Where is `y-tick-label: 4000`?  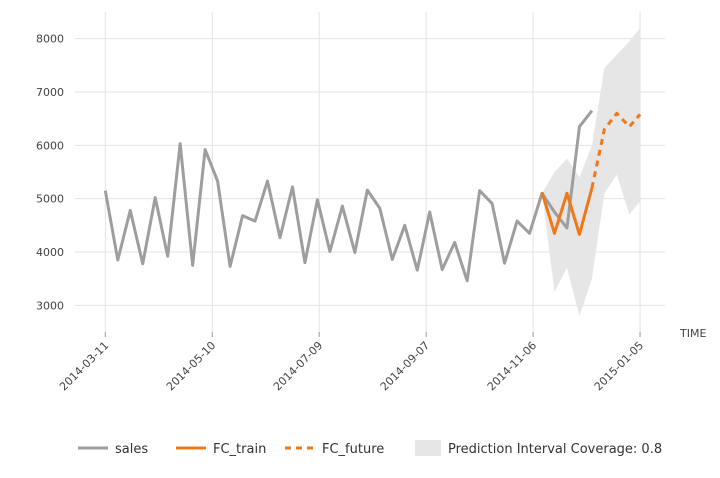 y-tick-label: 4000 is located at coordinates (50, 252).